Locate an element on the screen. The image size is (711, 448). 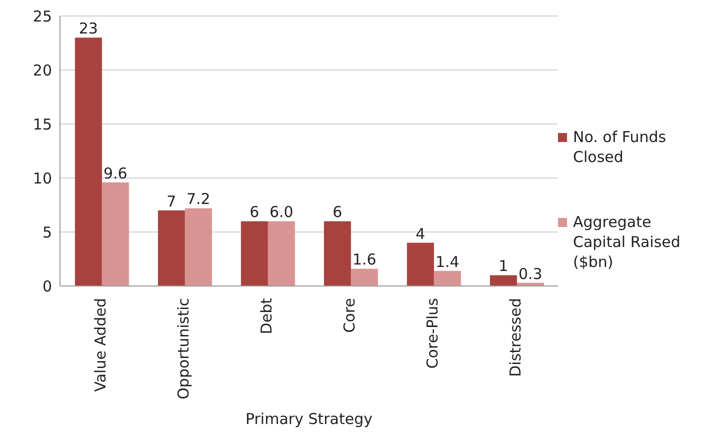
data-label: 7 is located at coordinates (171, 201).